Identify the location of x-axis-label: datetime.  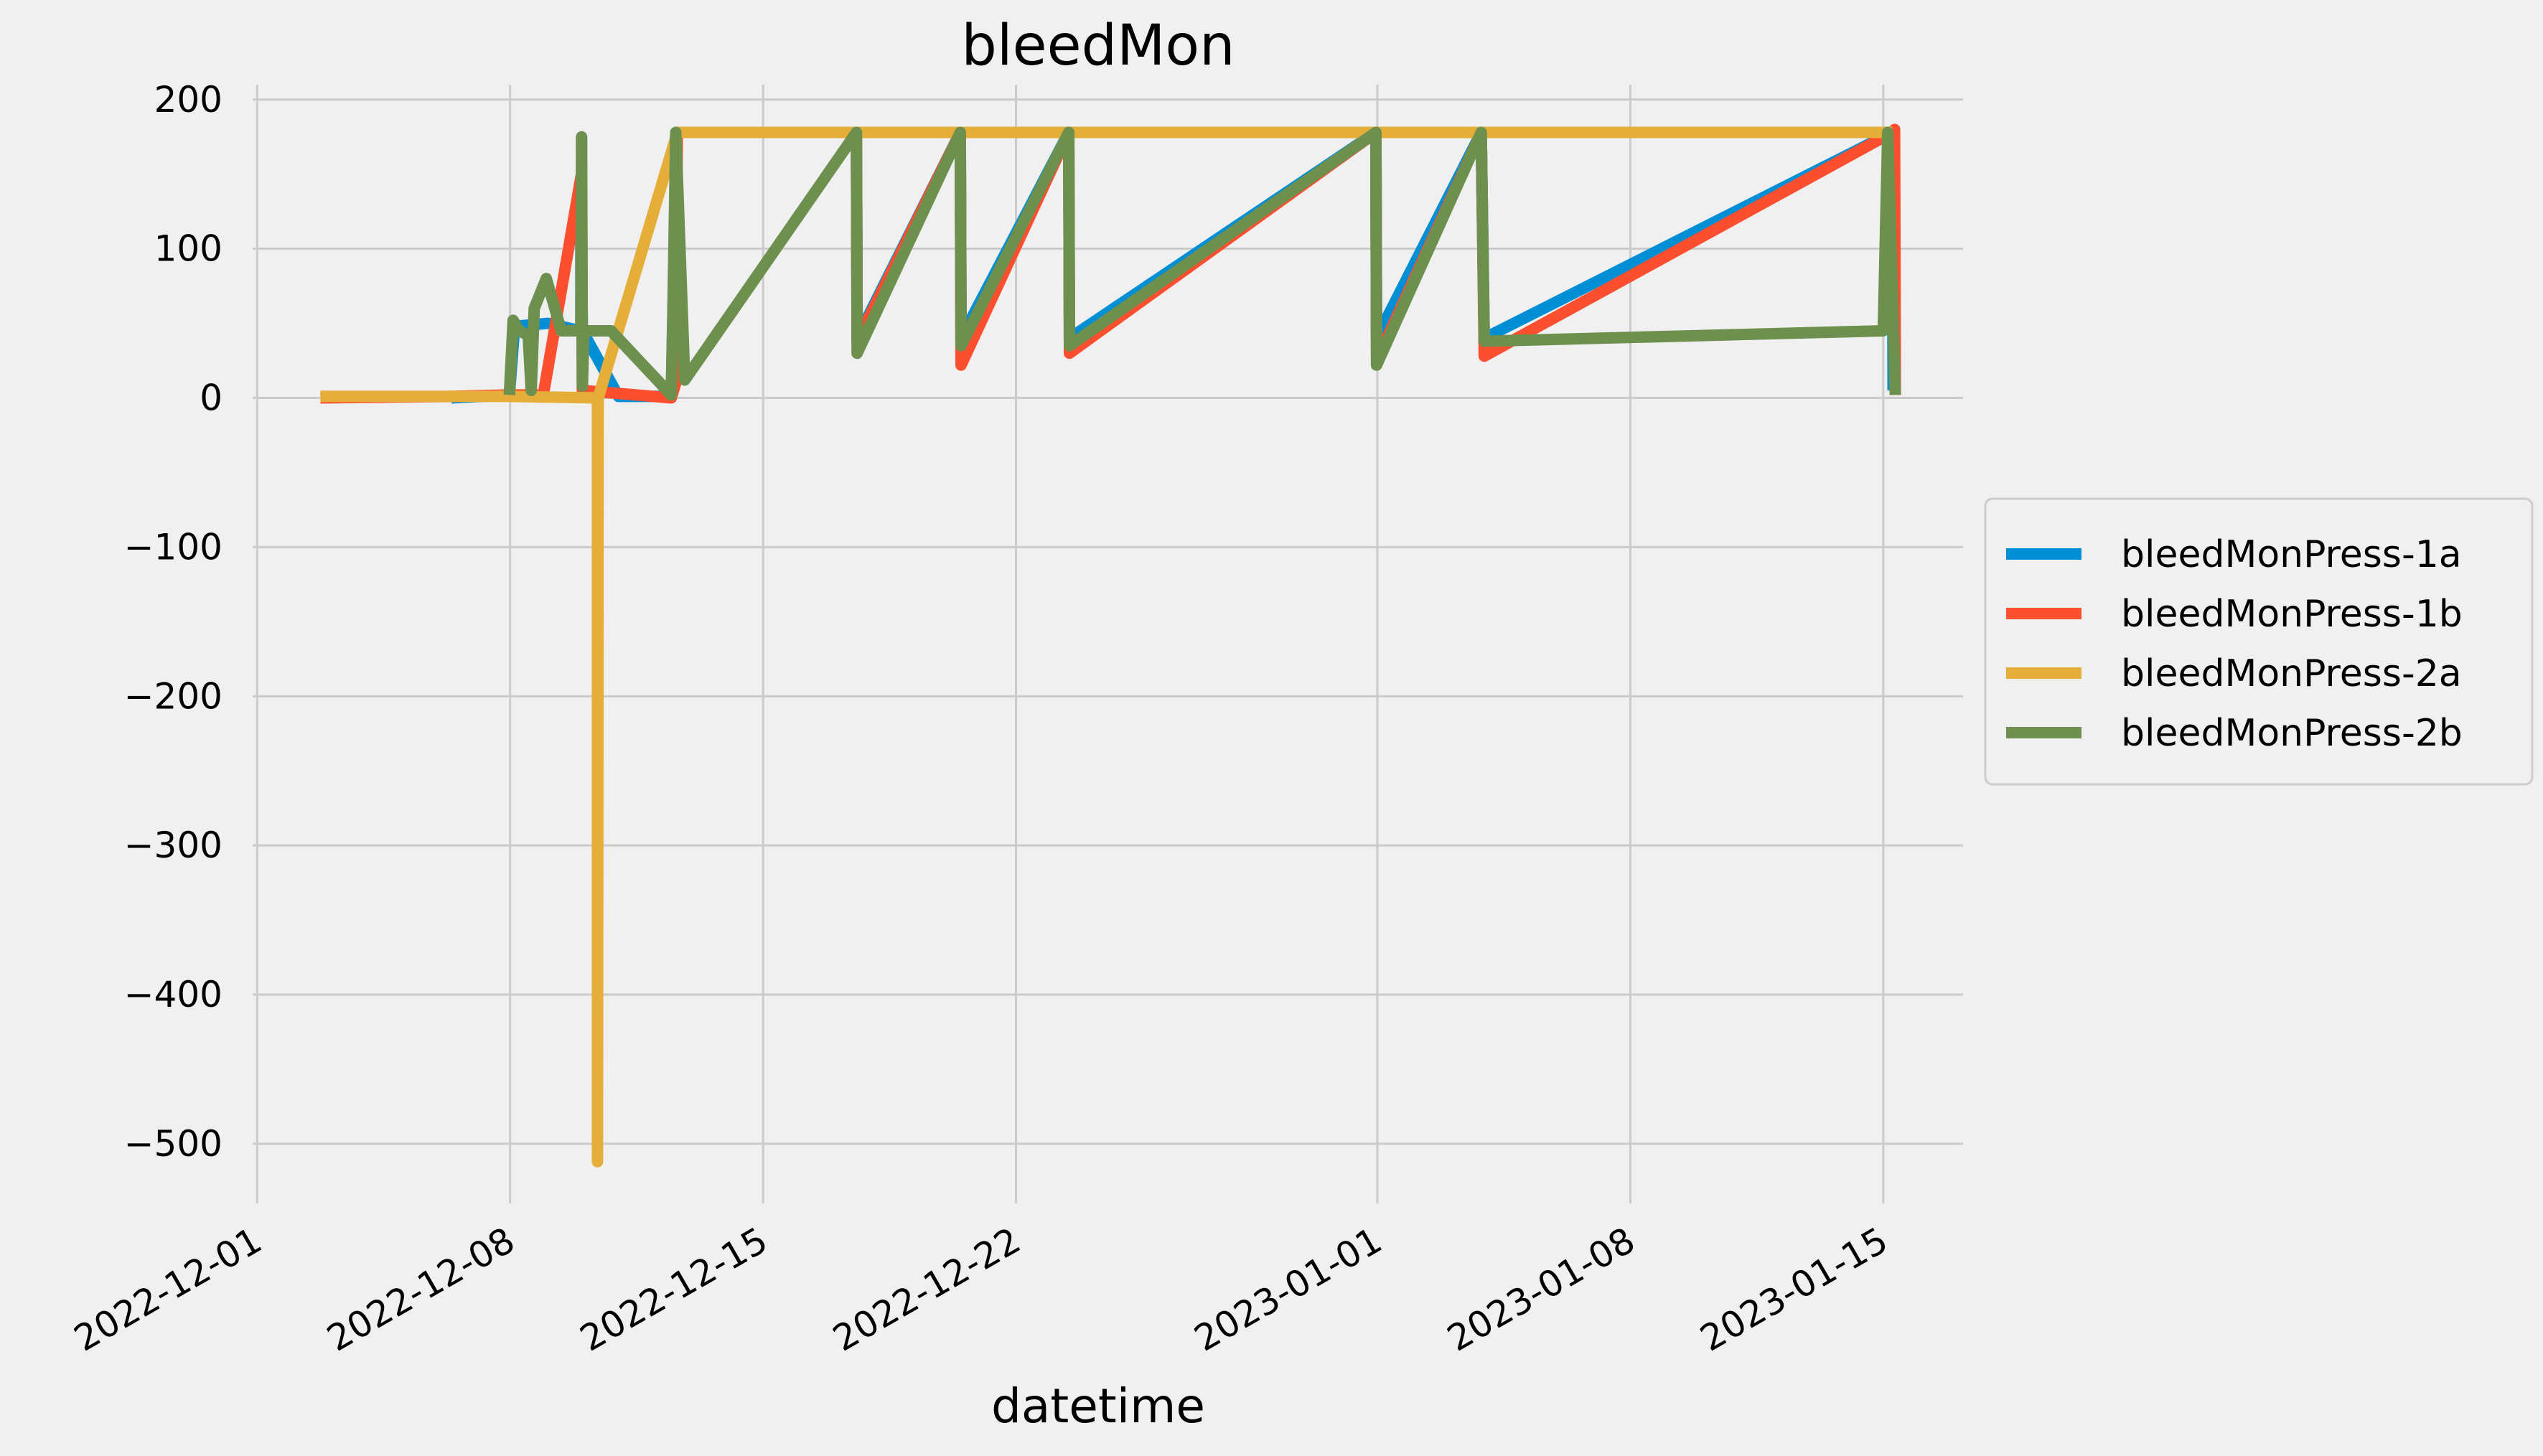
(1098, 1406).